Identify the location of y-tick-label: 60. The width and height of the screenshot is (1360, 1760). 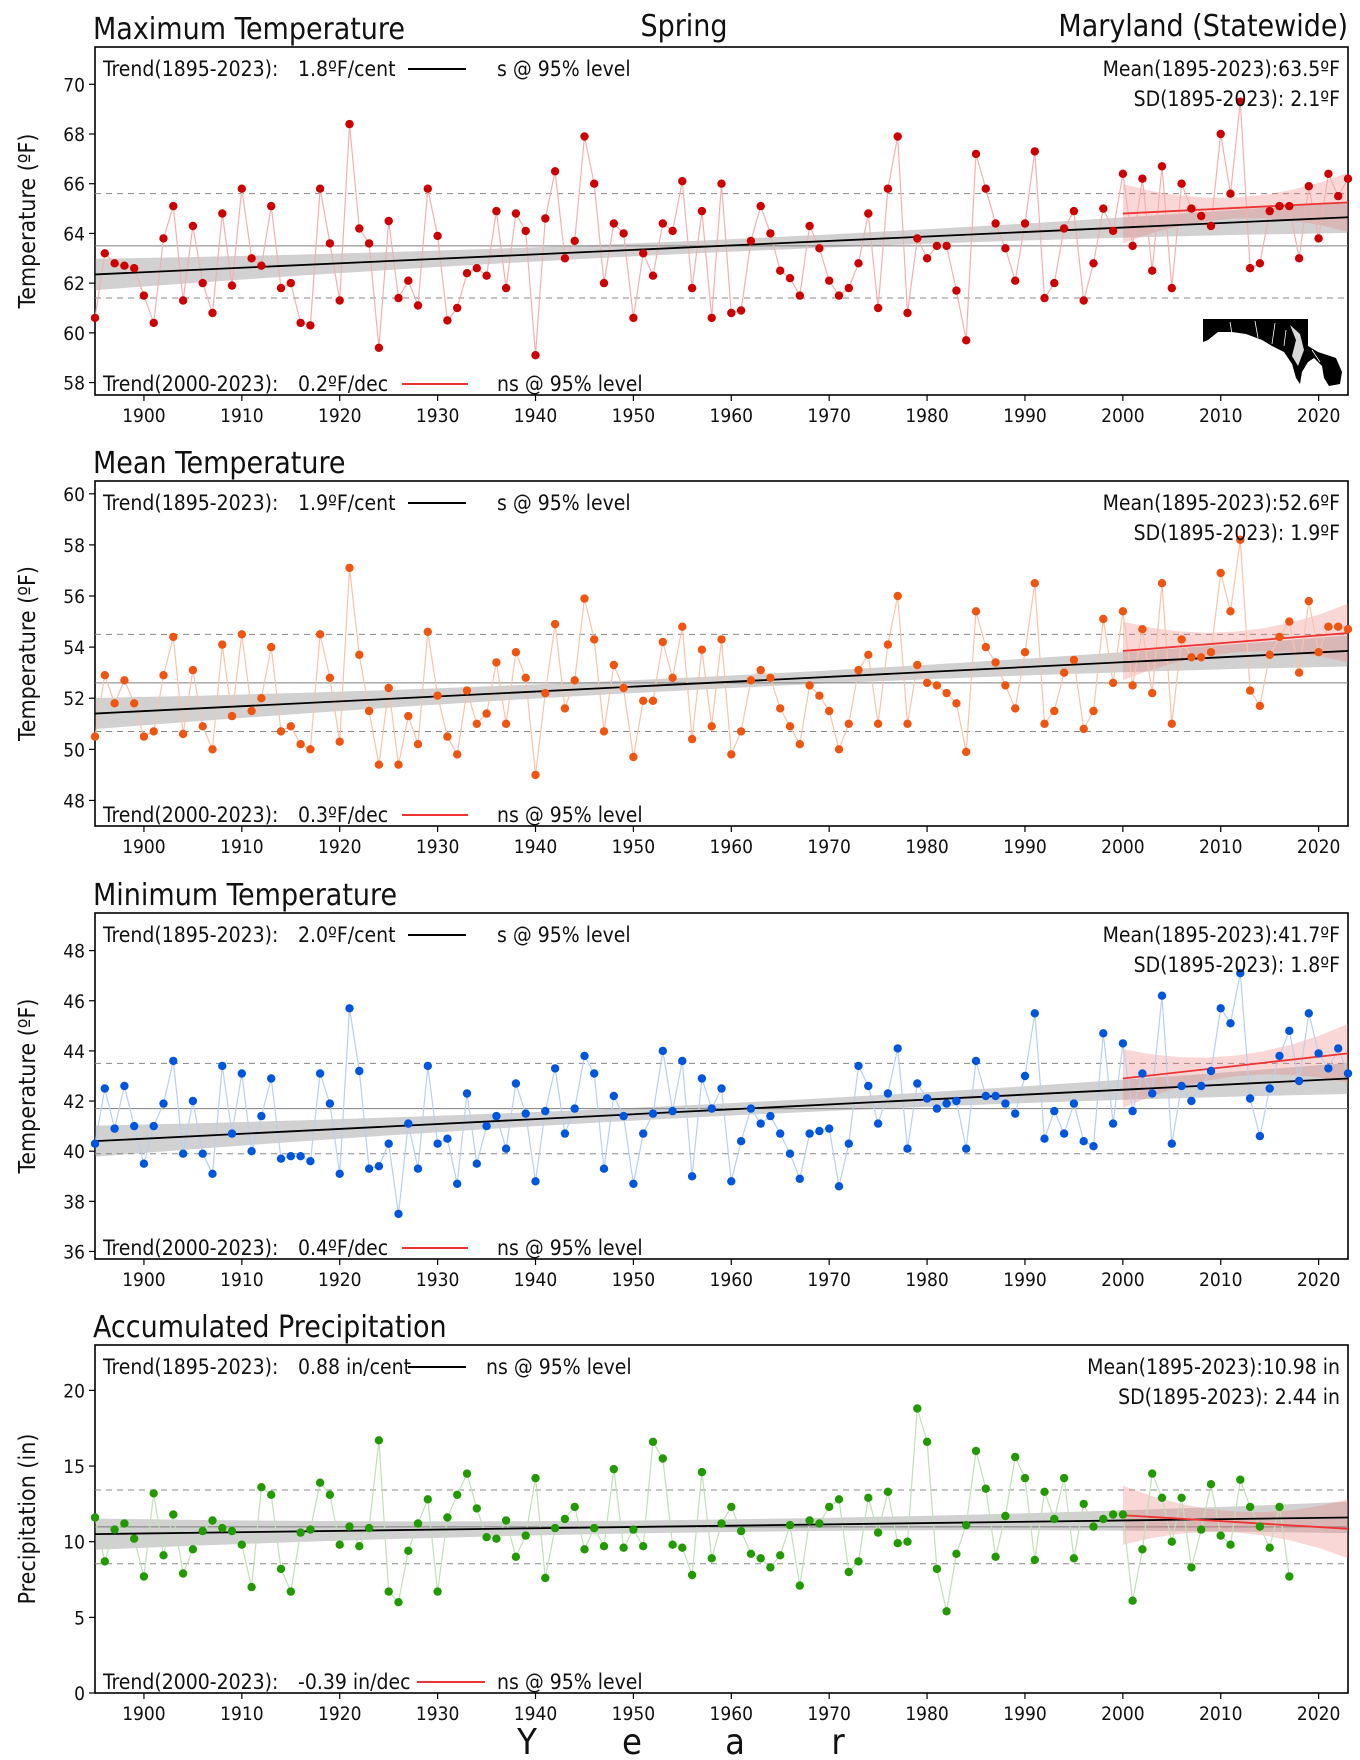
(74, 334).